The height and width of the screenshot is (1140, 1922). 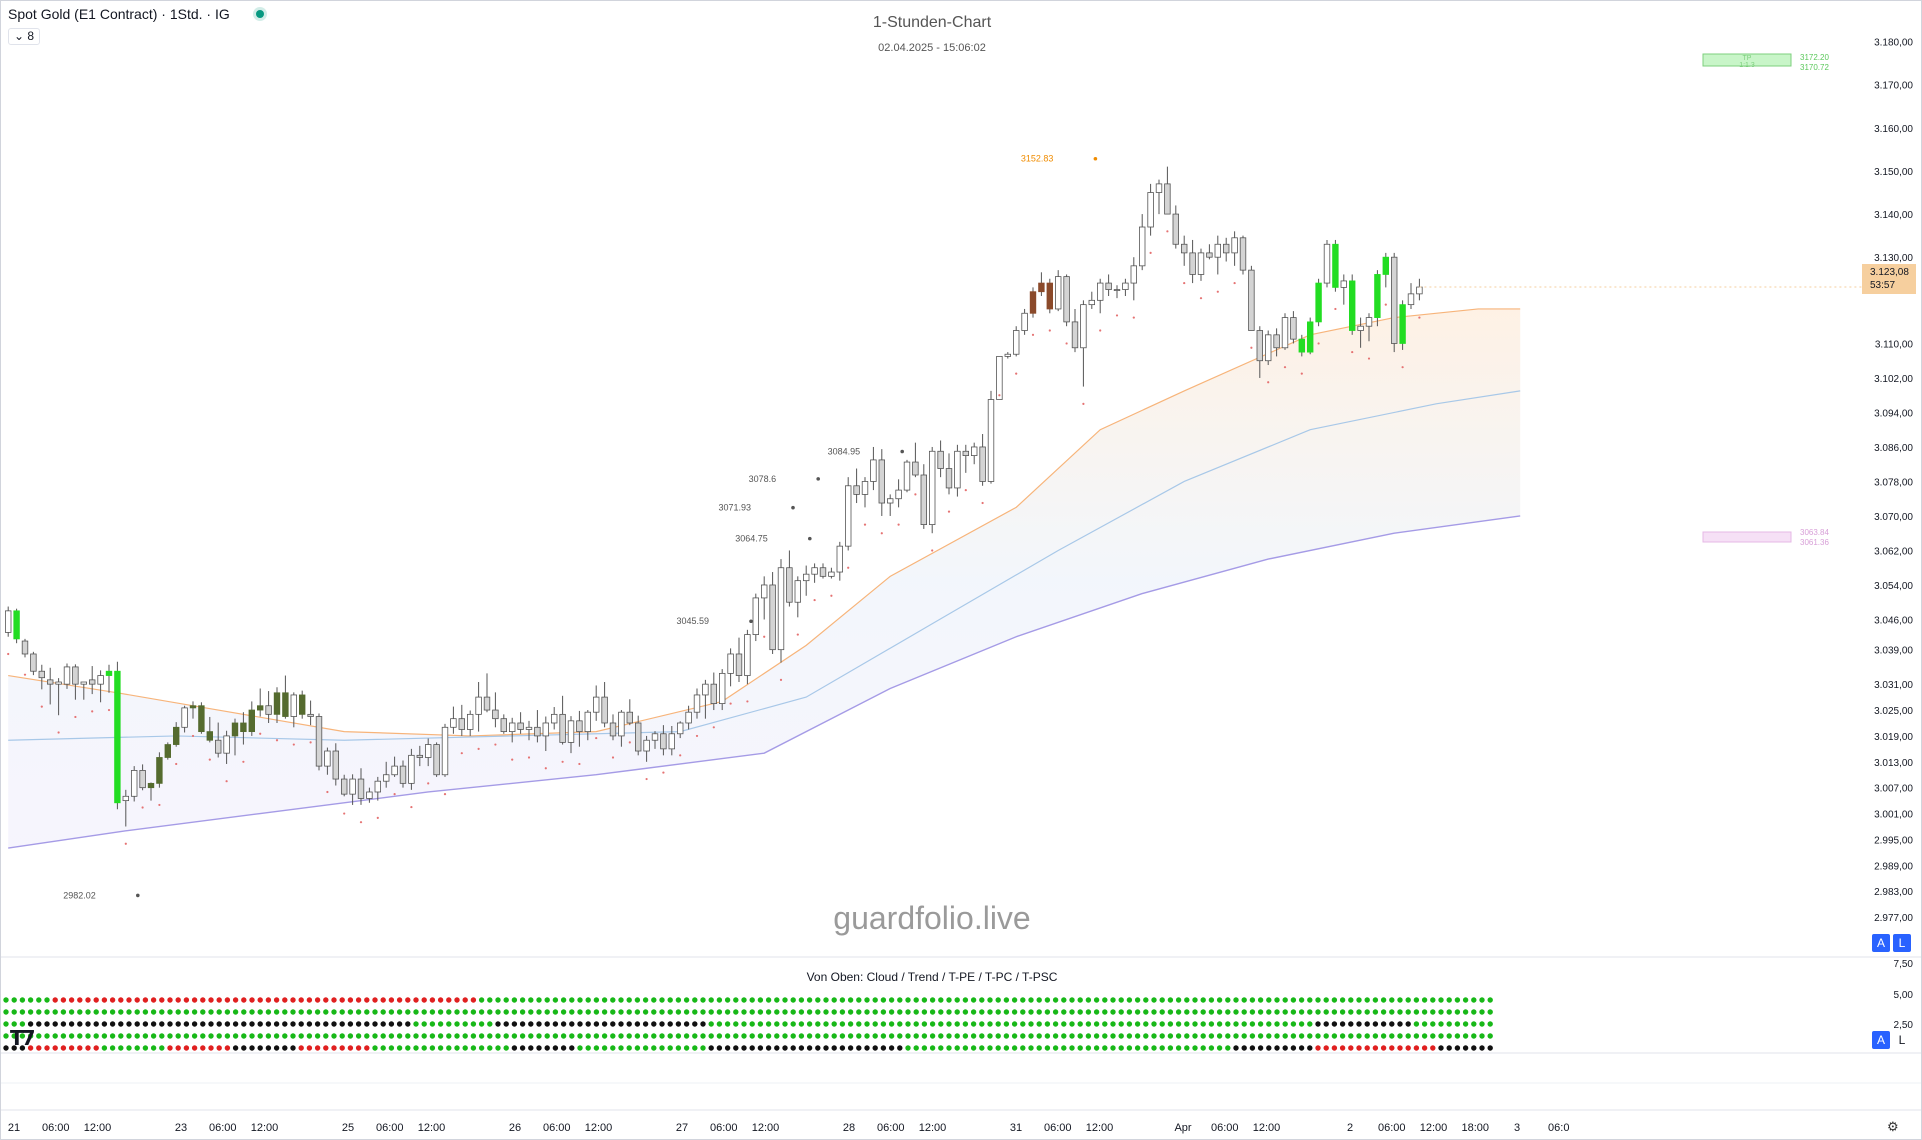 What do you see at coordinates (1902, 943) in the screenshot?
I see `log-scale-button: L` at bounding box center [1902, 943].